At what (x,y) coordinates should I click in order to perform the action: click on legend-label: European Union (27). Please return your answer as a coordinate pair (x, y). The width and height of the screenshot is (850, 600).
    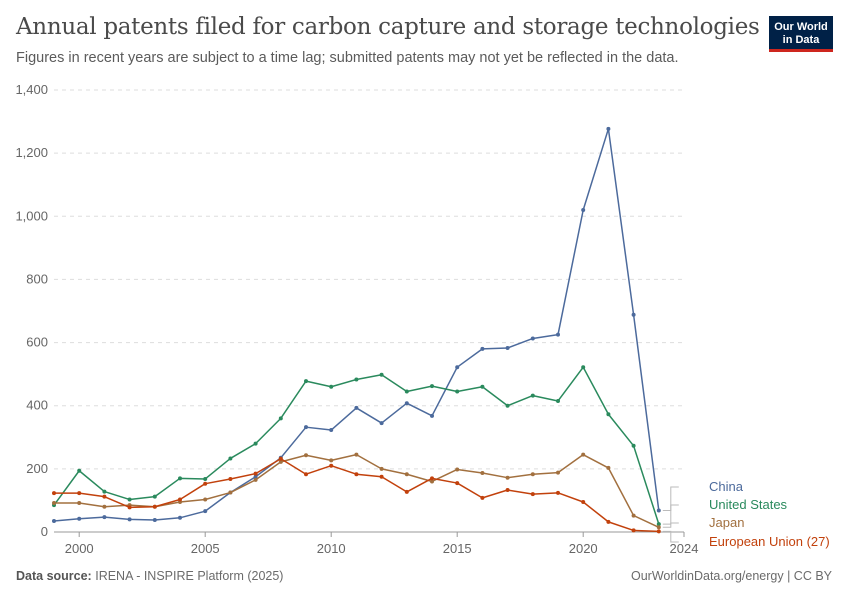
    Looking at the image, I should click on (769, 541).